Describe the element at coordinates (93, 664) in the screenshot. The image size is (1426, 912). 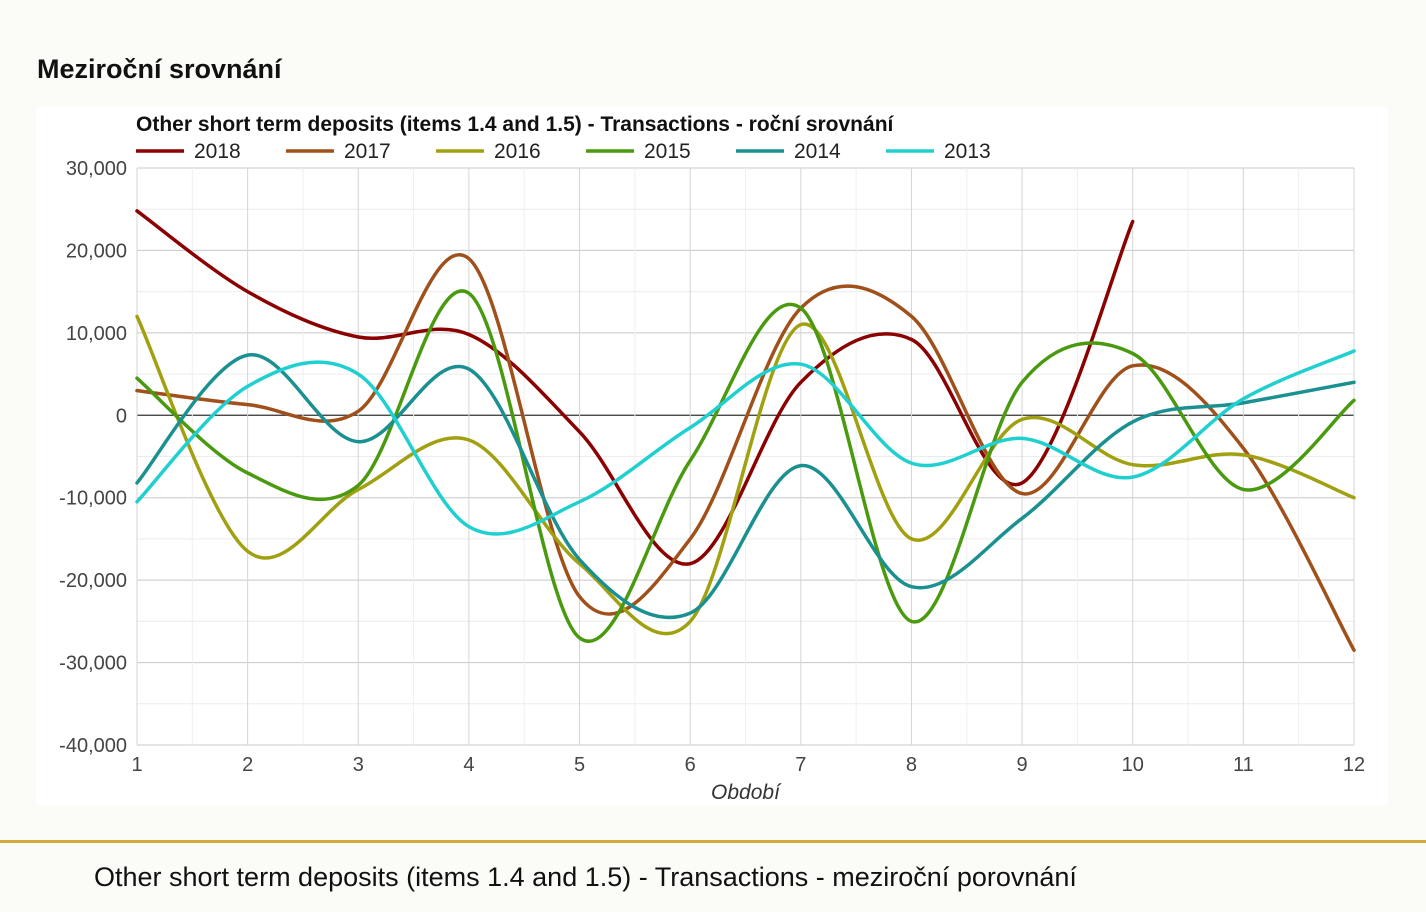
I see `y-tick-label: -30,000` at that location.